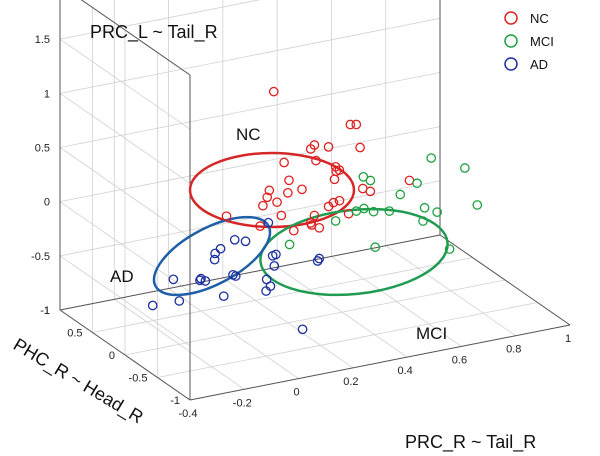 This screenshot has height=456, width=600. Describe the element at coordinates (47, 94) in the screenshot. I see `z-tick-label: 1` at that location.